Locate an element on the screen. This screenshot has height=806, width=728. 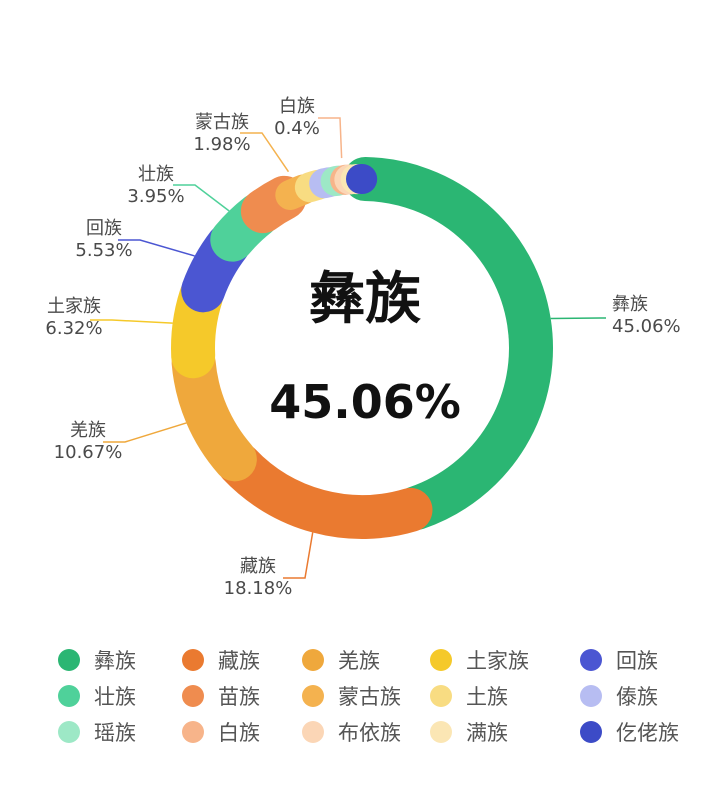
slice-name-label: 羌族 is located at coordinates (88, 430).